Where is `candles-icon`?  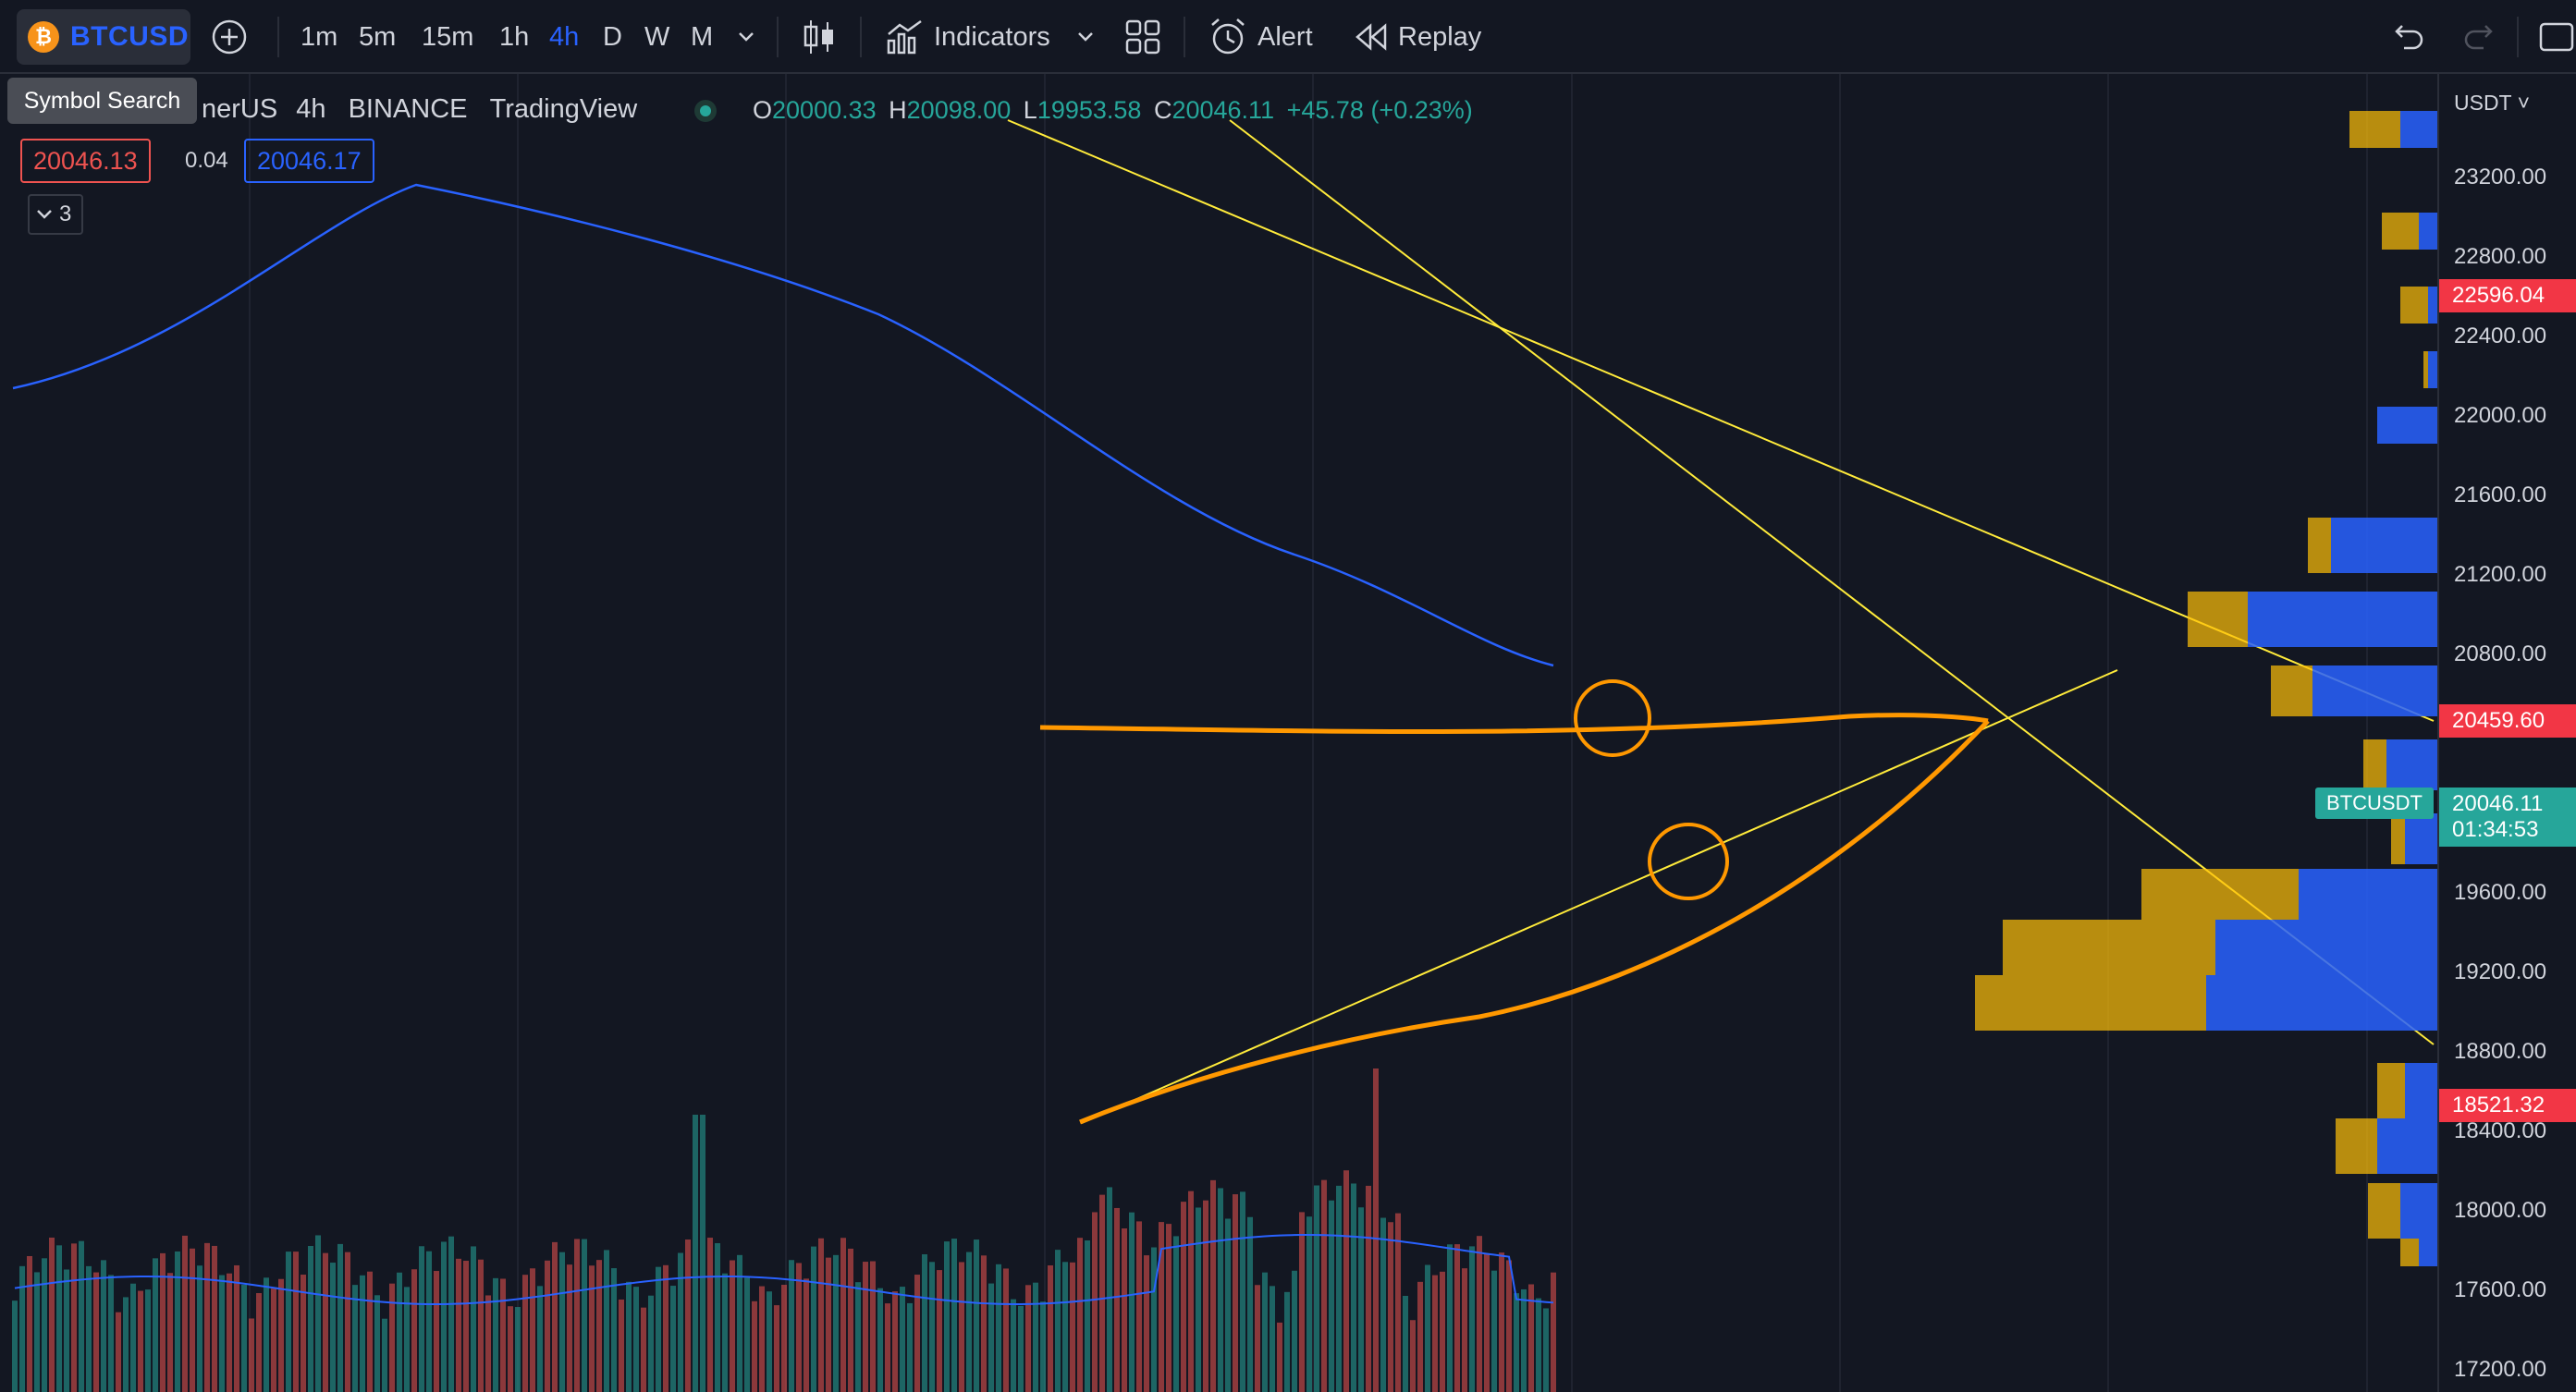 candles-icon is located at coordinates (820, 37).